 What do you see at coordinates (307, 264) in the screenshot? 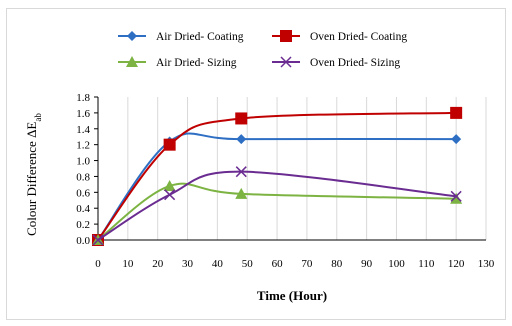
I see `x-tick-label: 70` at bounding box center [307, 264].